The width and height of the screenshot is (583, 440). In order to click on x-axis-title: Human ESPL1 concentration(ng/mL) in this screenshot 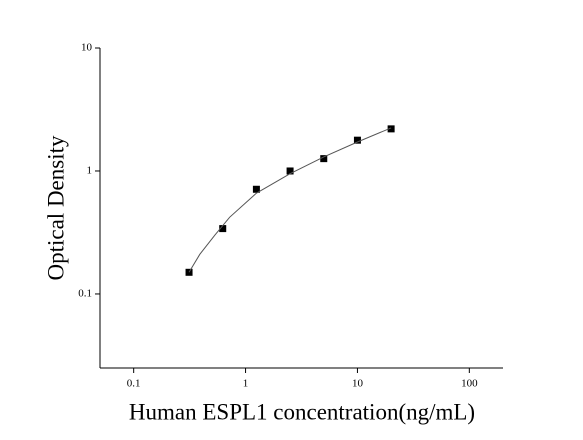, I will do `click(302, 411)`.